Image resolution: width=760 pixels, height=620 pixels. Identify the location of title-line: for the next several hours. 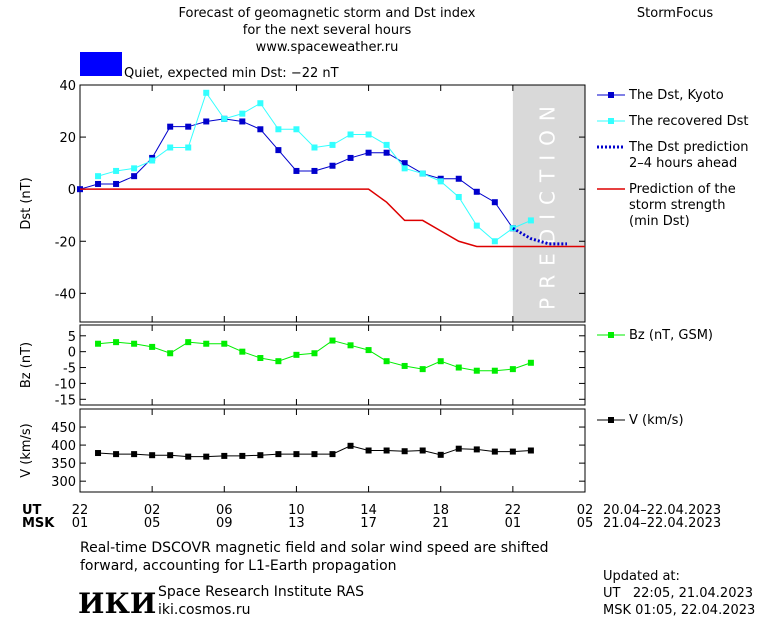
(327, 30).